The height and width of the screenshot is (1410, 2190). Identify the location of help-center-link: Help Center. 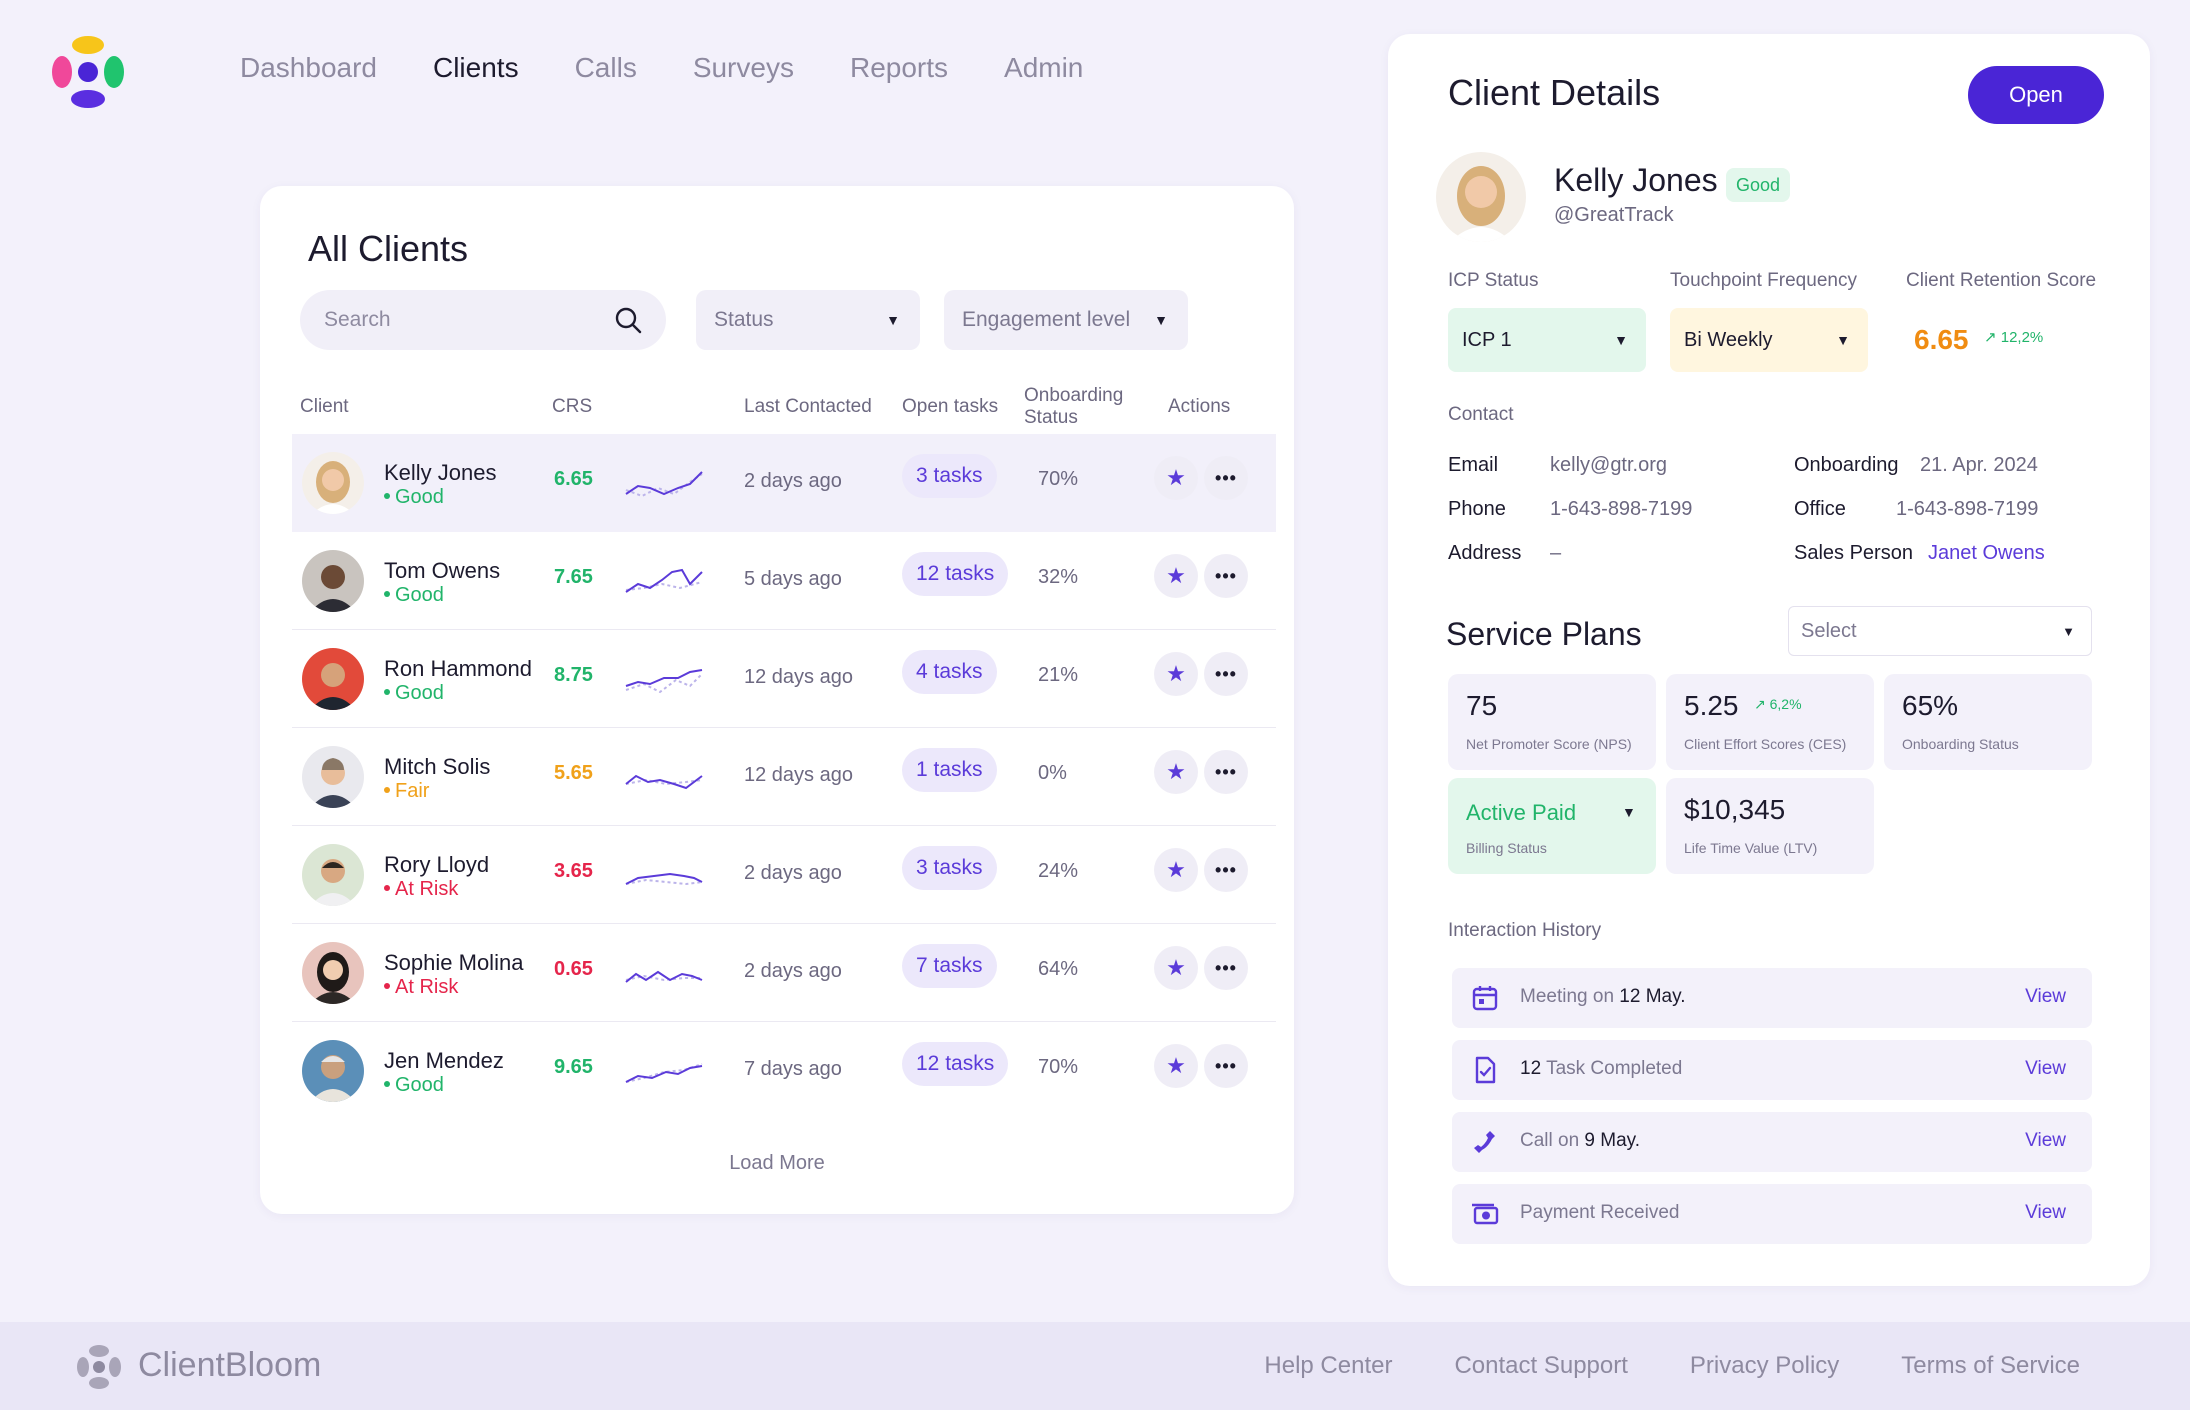
(1328, 1365).